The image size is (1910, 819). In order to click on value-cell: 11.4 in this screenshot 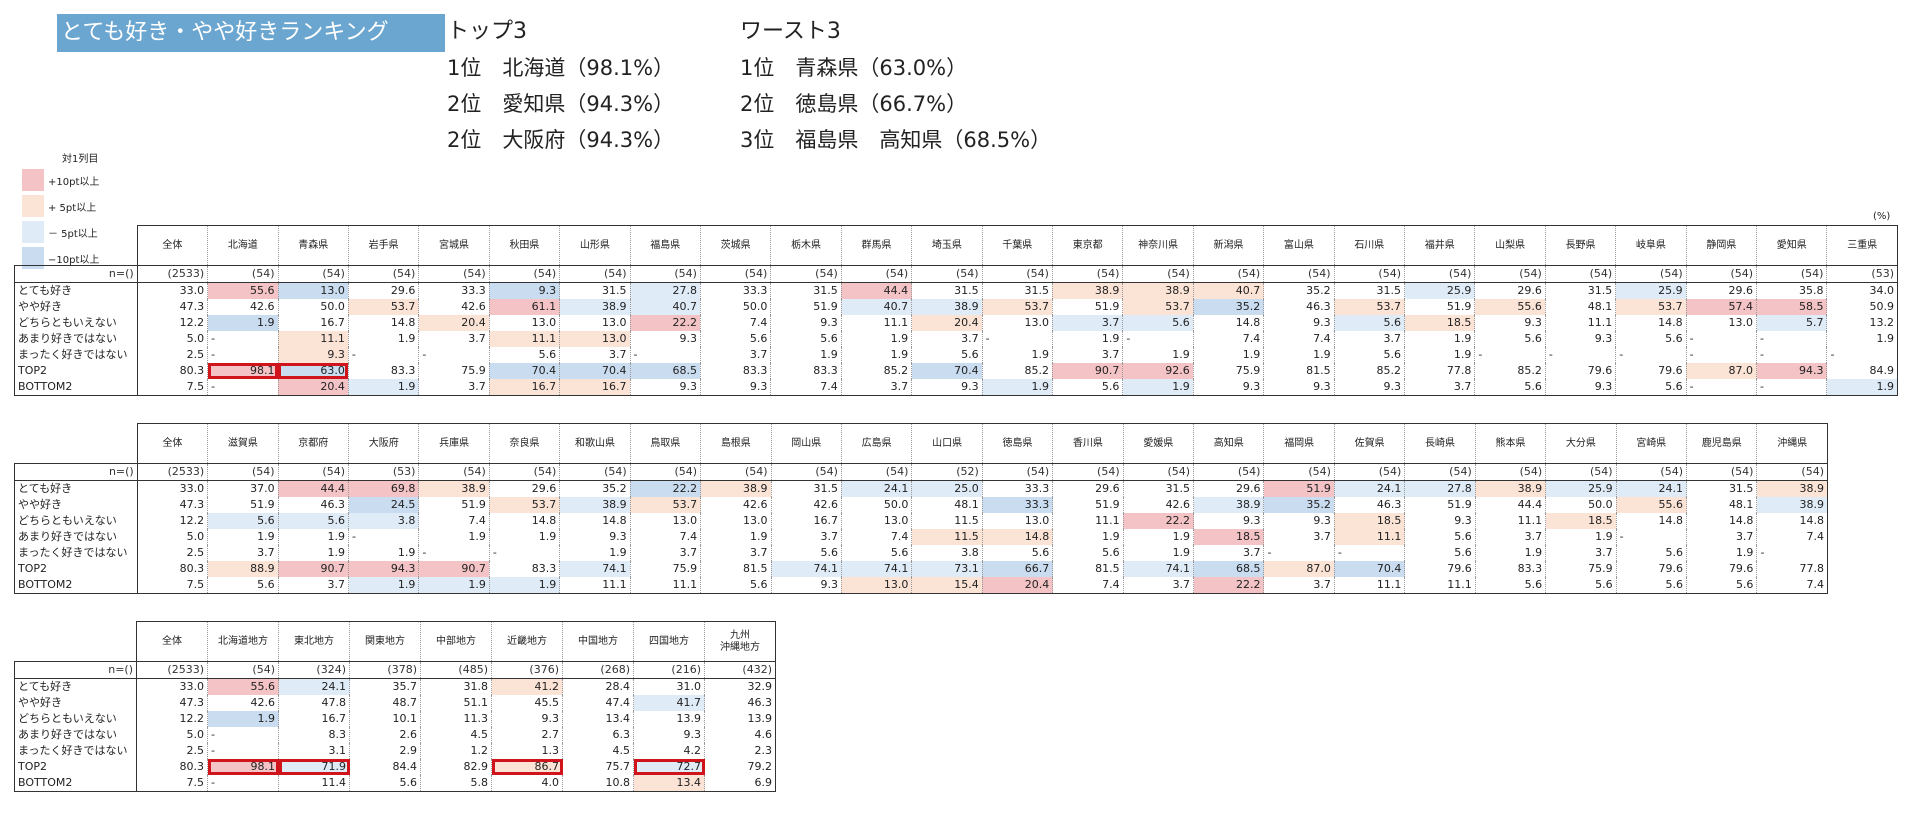, I will do `click(314, 783)`.